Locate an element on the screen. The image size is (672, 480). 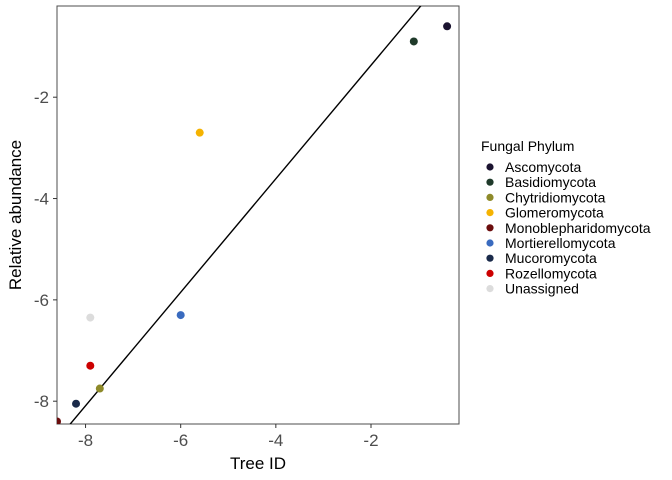
x-tick-label: -8 is located at coordinates (85, 440).